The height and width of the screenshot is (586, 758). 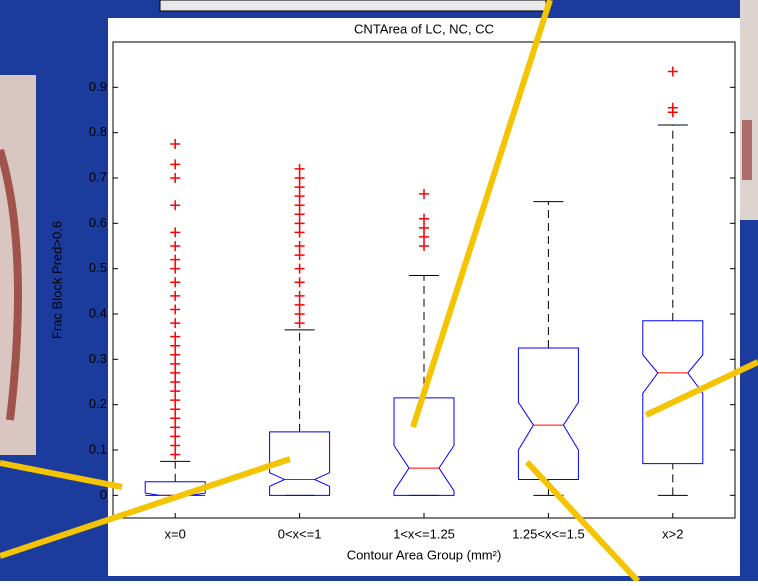 I want to click on y-tick-label: 0.2, so click(x=98, y=403).